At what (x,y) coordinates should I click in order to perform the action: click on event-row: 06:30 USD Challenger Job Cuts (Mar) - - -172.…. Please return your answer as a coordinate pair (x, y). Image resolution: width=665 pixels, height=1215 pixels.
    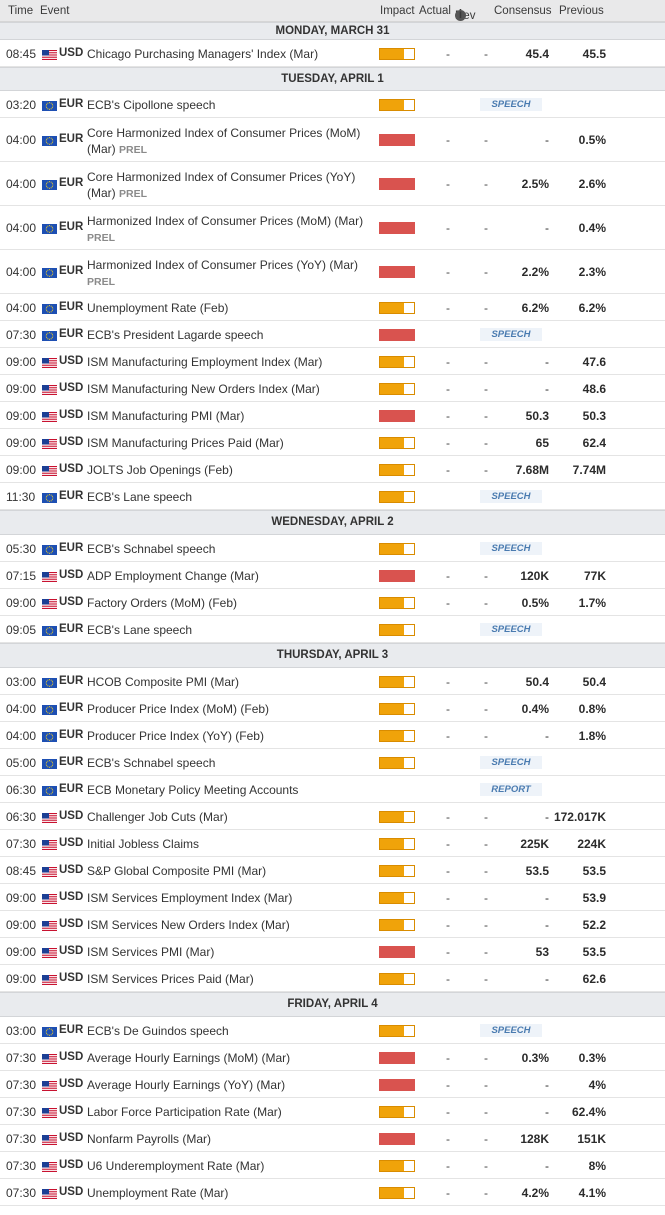
    Looking at the image, I should click on (332, 816).